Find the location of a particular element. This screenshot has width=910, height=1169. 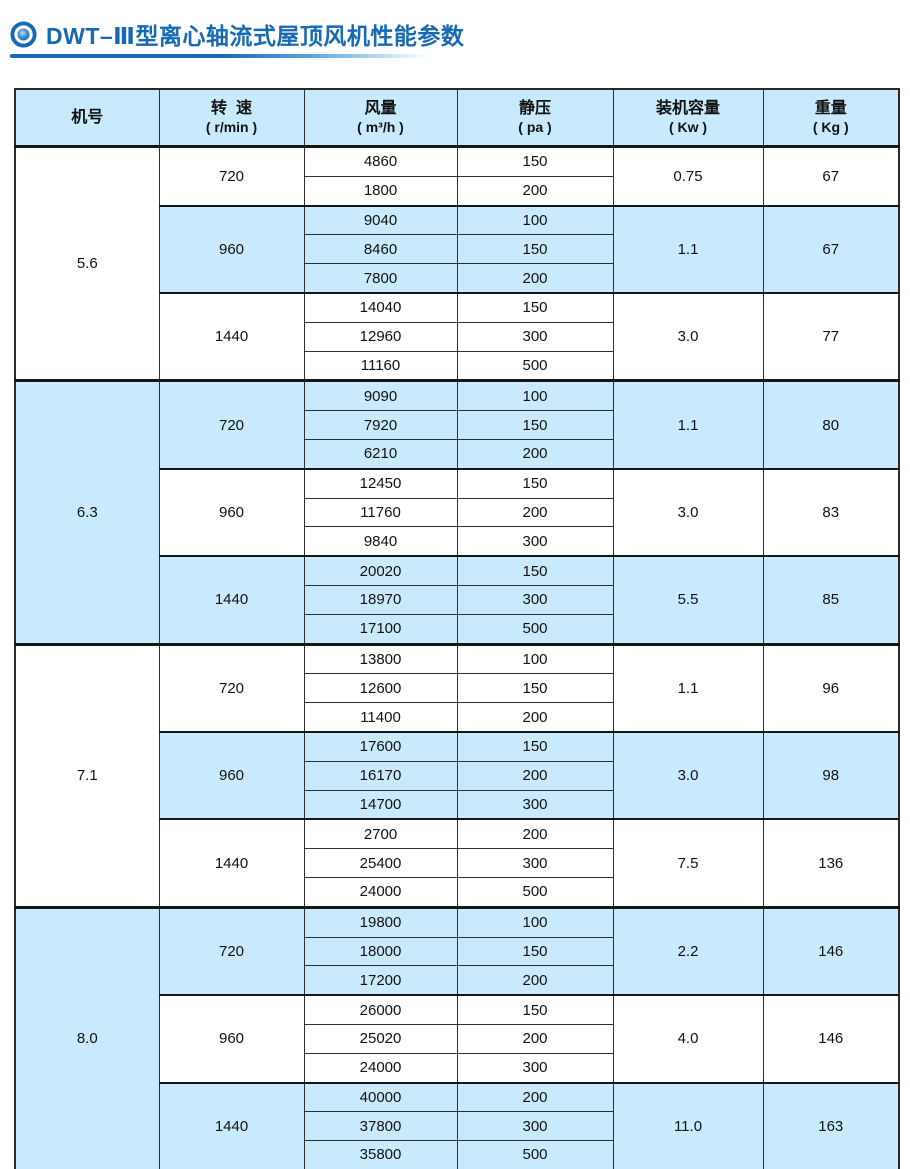

airflow-cell: 16170 is located at coordinates (380, 775).